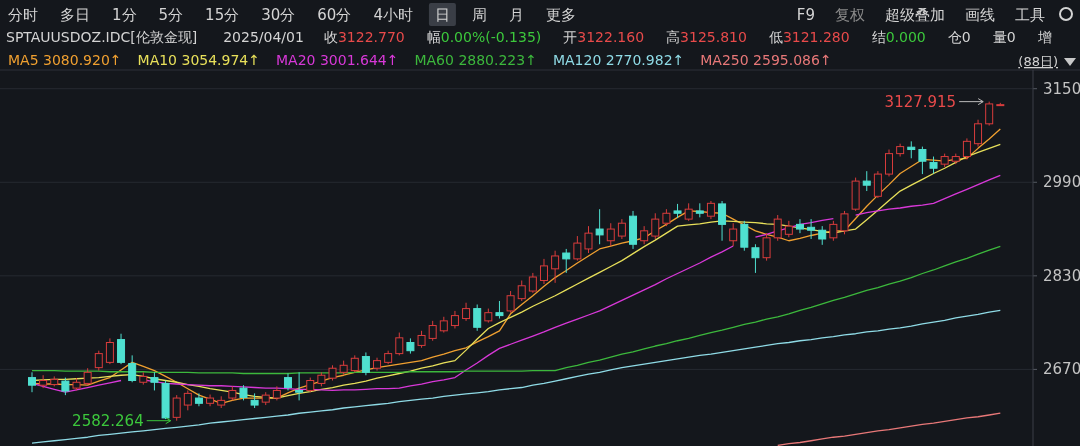  Describe the element at coordinates (124, 15) in the screenshot. I see `text: 1分` at that location.